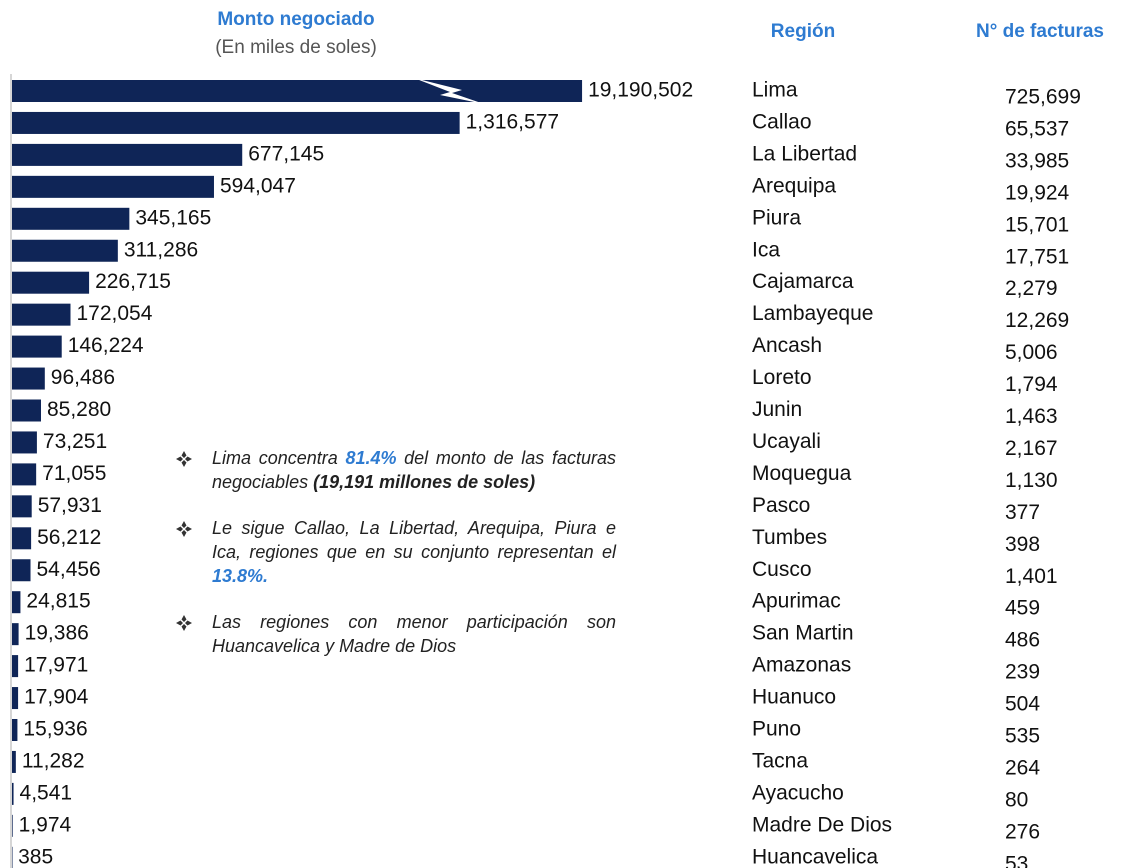  What do you see at coordinates (780, 760) in the screenshot?
I see `region-label: Tacna` at bounding box center [780, 760].